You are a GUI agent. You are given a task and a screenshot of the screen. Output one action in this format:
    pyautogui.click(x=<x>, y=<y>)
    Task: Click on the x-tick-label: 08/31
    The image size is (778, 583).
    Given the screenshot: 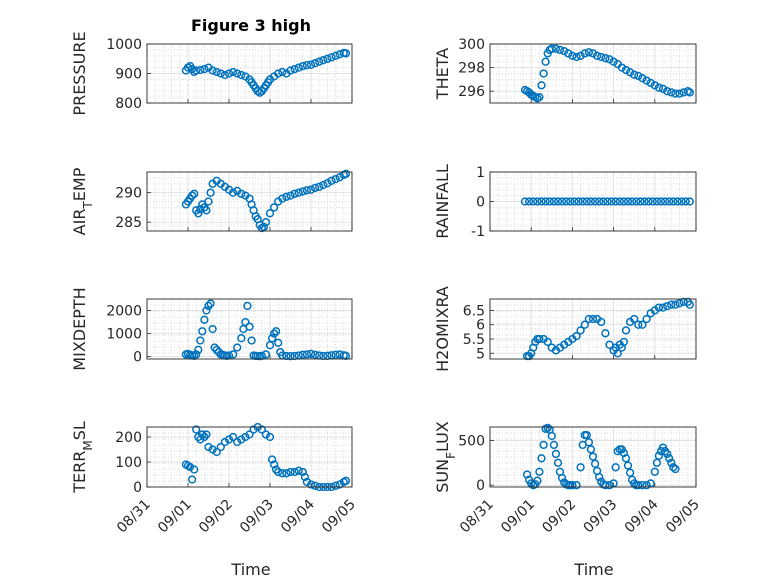 What is the action you would take?
    pyautogui.click(x=477, y=517)
    